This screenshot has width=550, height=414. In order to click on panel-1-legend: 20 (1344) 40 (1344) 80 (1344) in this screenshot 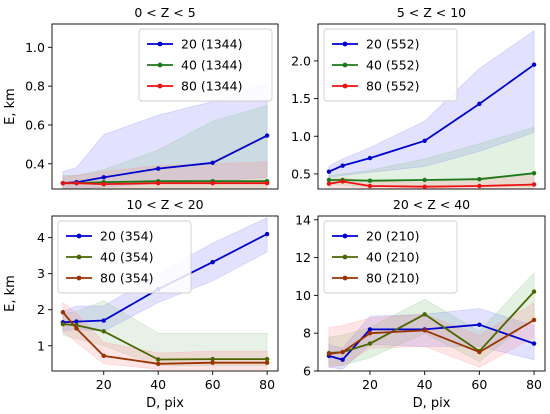, I will do `click(205, 65)`.